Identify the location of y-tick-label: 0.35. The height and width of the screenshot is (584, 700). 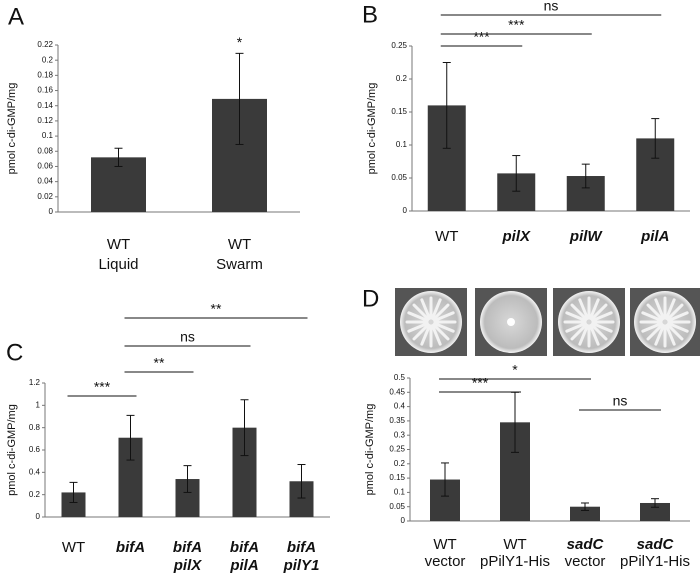
(397, 420).